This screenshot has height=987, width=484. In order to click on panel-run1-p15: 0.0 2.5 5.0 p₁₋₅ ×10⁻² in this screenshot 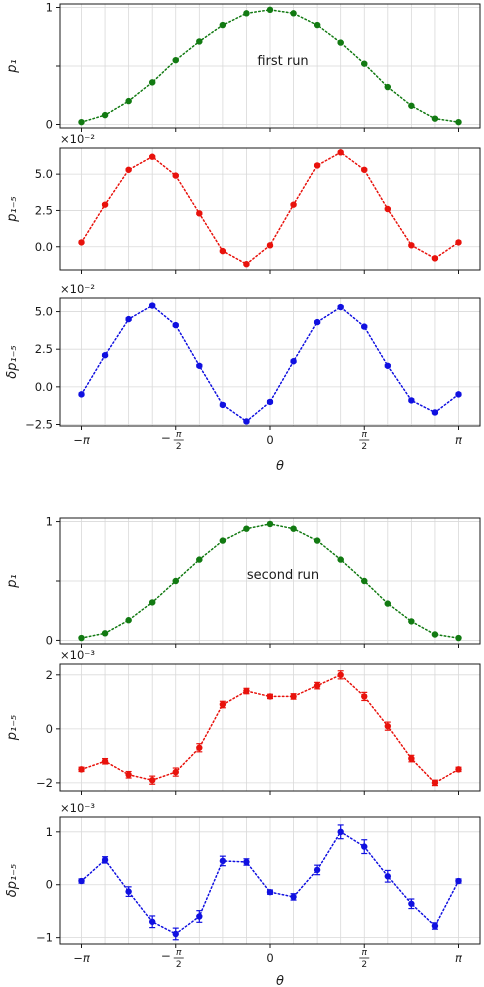, I will do `click(243, 203)`.